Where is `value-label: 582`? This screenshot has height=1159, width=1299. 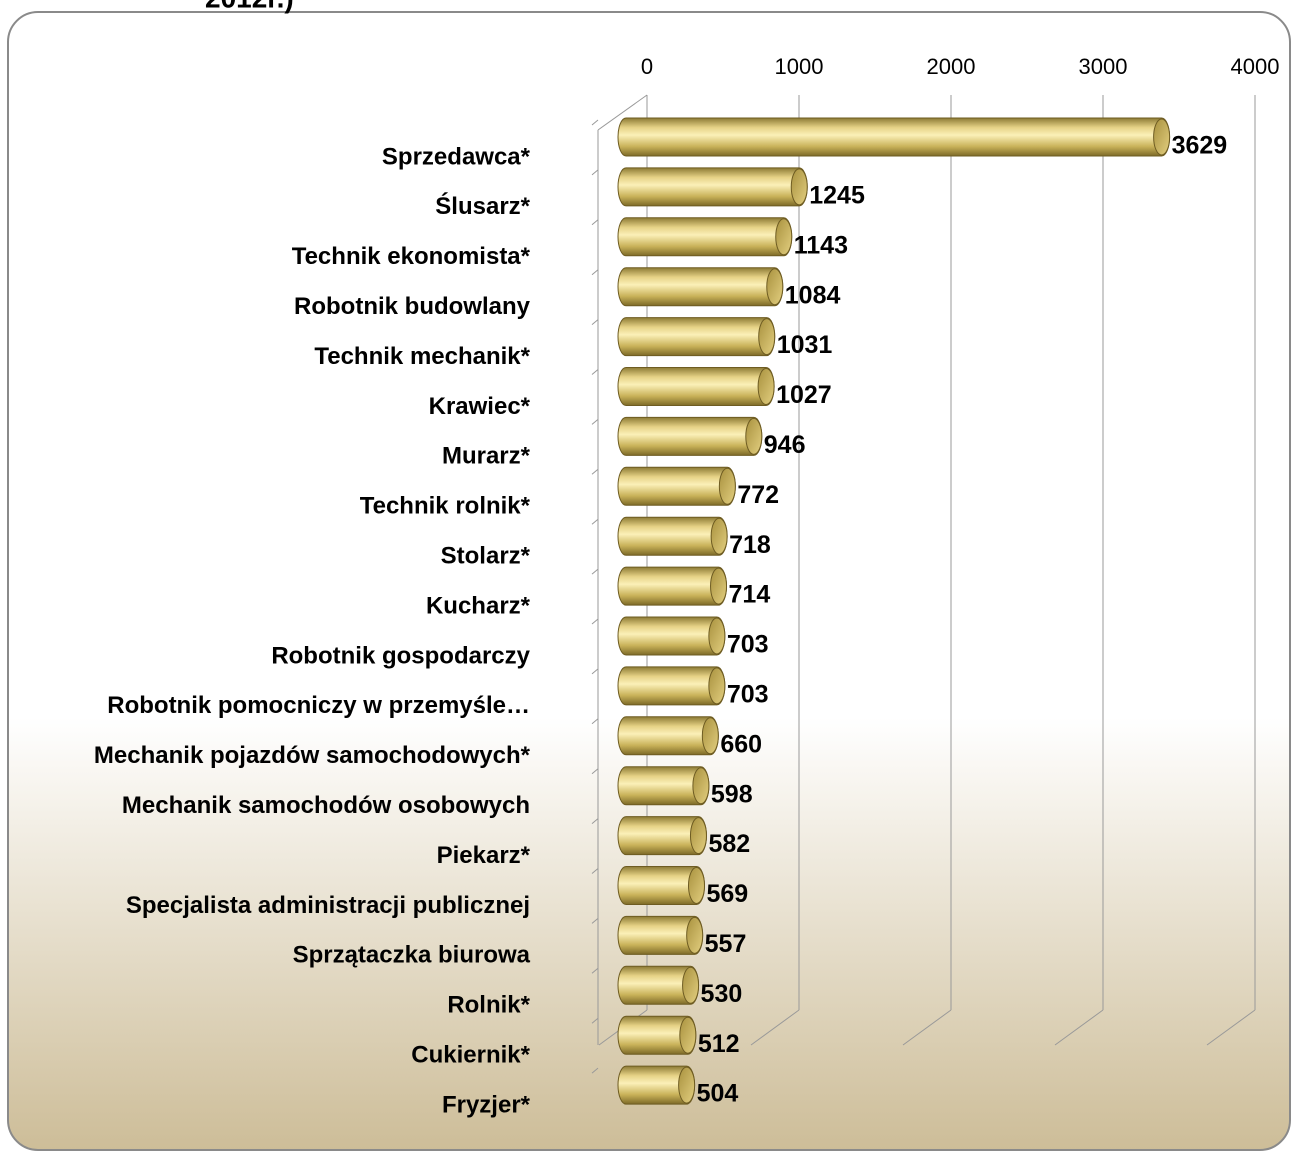 value-label: 582 is located at coordinates (729, 844).